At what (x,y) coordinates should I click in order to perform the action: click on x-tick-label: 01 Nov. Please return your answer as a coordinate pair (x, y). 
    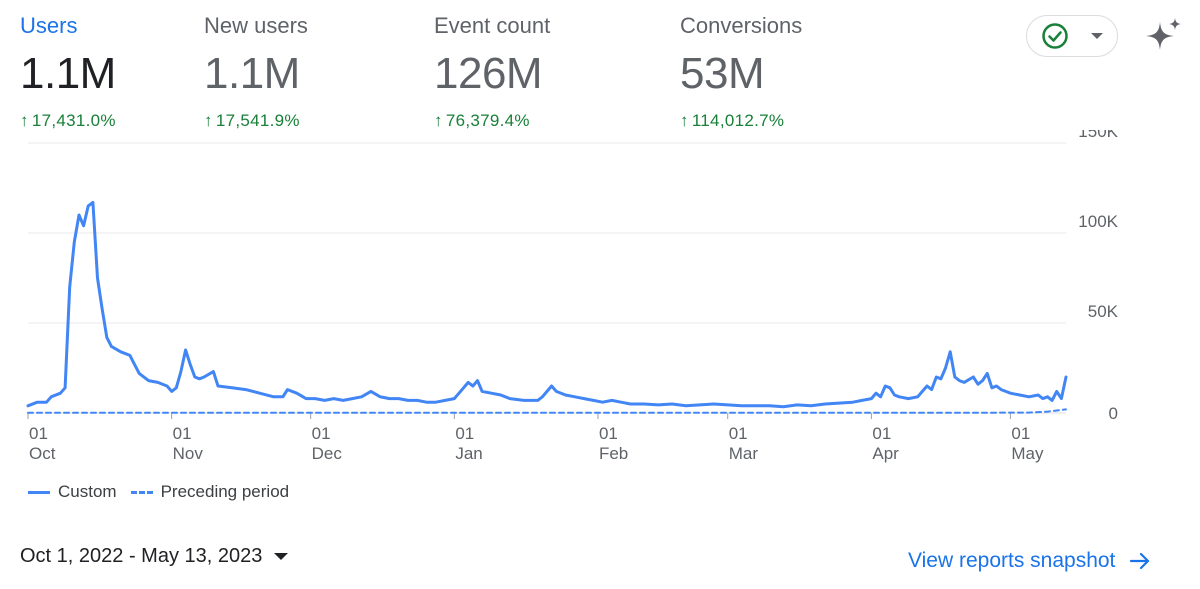
    Looking at the image, I should click on (188, 443).